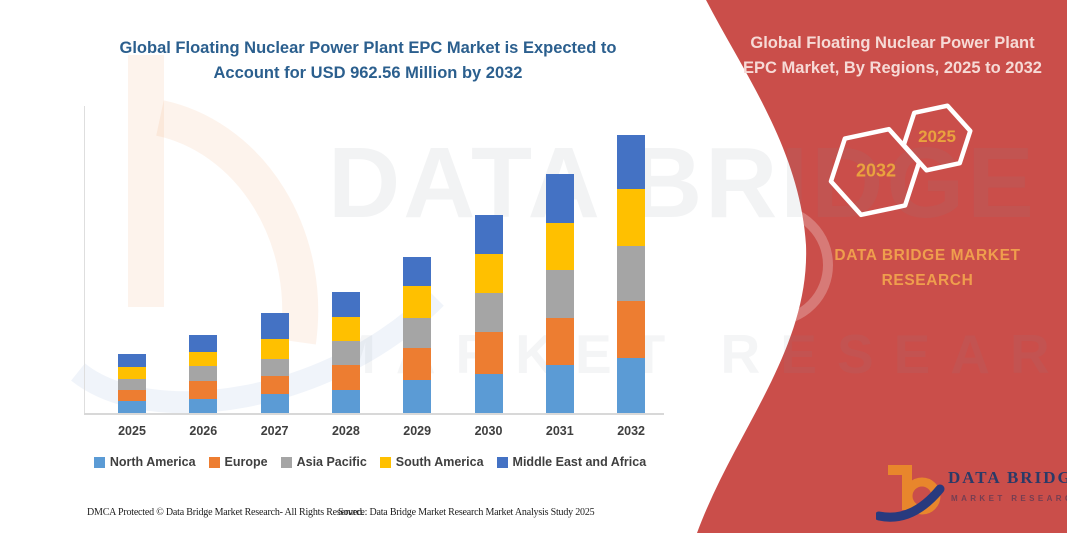  Describe the element at coordinates (417, 431) in the screenshot. I see `x-axis-label-2029: 2029` at that location.